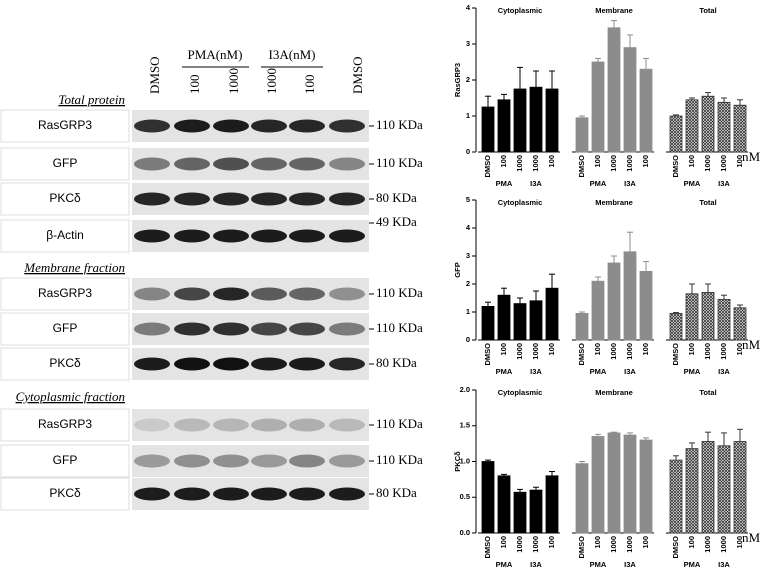 This screenshot has height=568, width=762. I want to click on section-title: Membrane fraction, so click(74, 267).